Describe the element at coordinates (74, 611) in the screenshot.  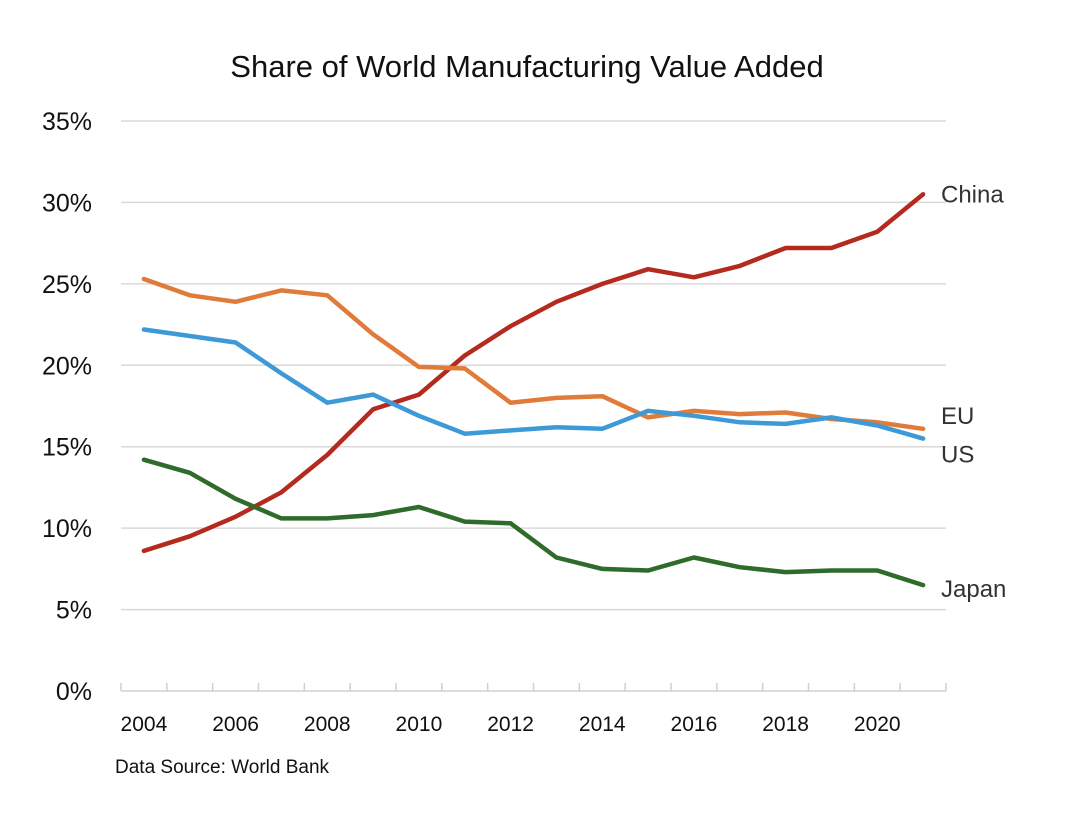
I see `y-tick-label: 5%` at that location.